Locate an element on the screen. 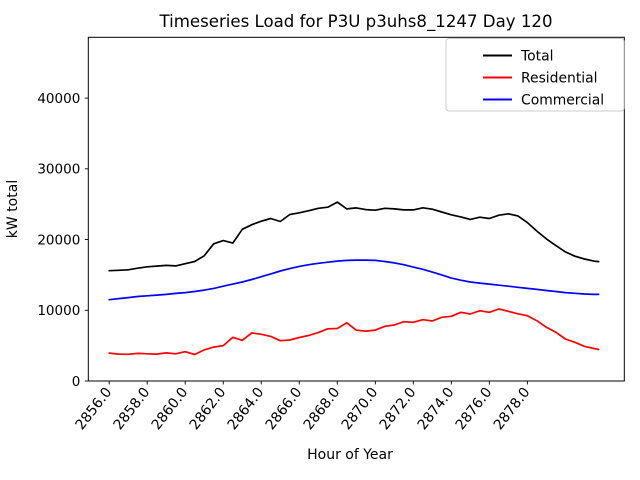  x-tick-label: 2866.0 is located at coordinates (284, 409).